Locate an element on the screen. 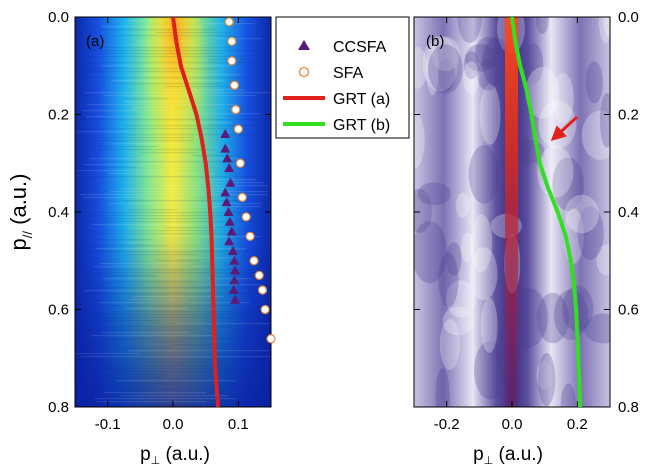 This screenshot has width=663, height=473. legend-item-sfa: SFA is located at coordinates (331, 73).